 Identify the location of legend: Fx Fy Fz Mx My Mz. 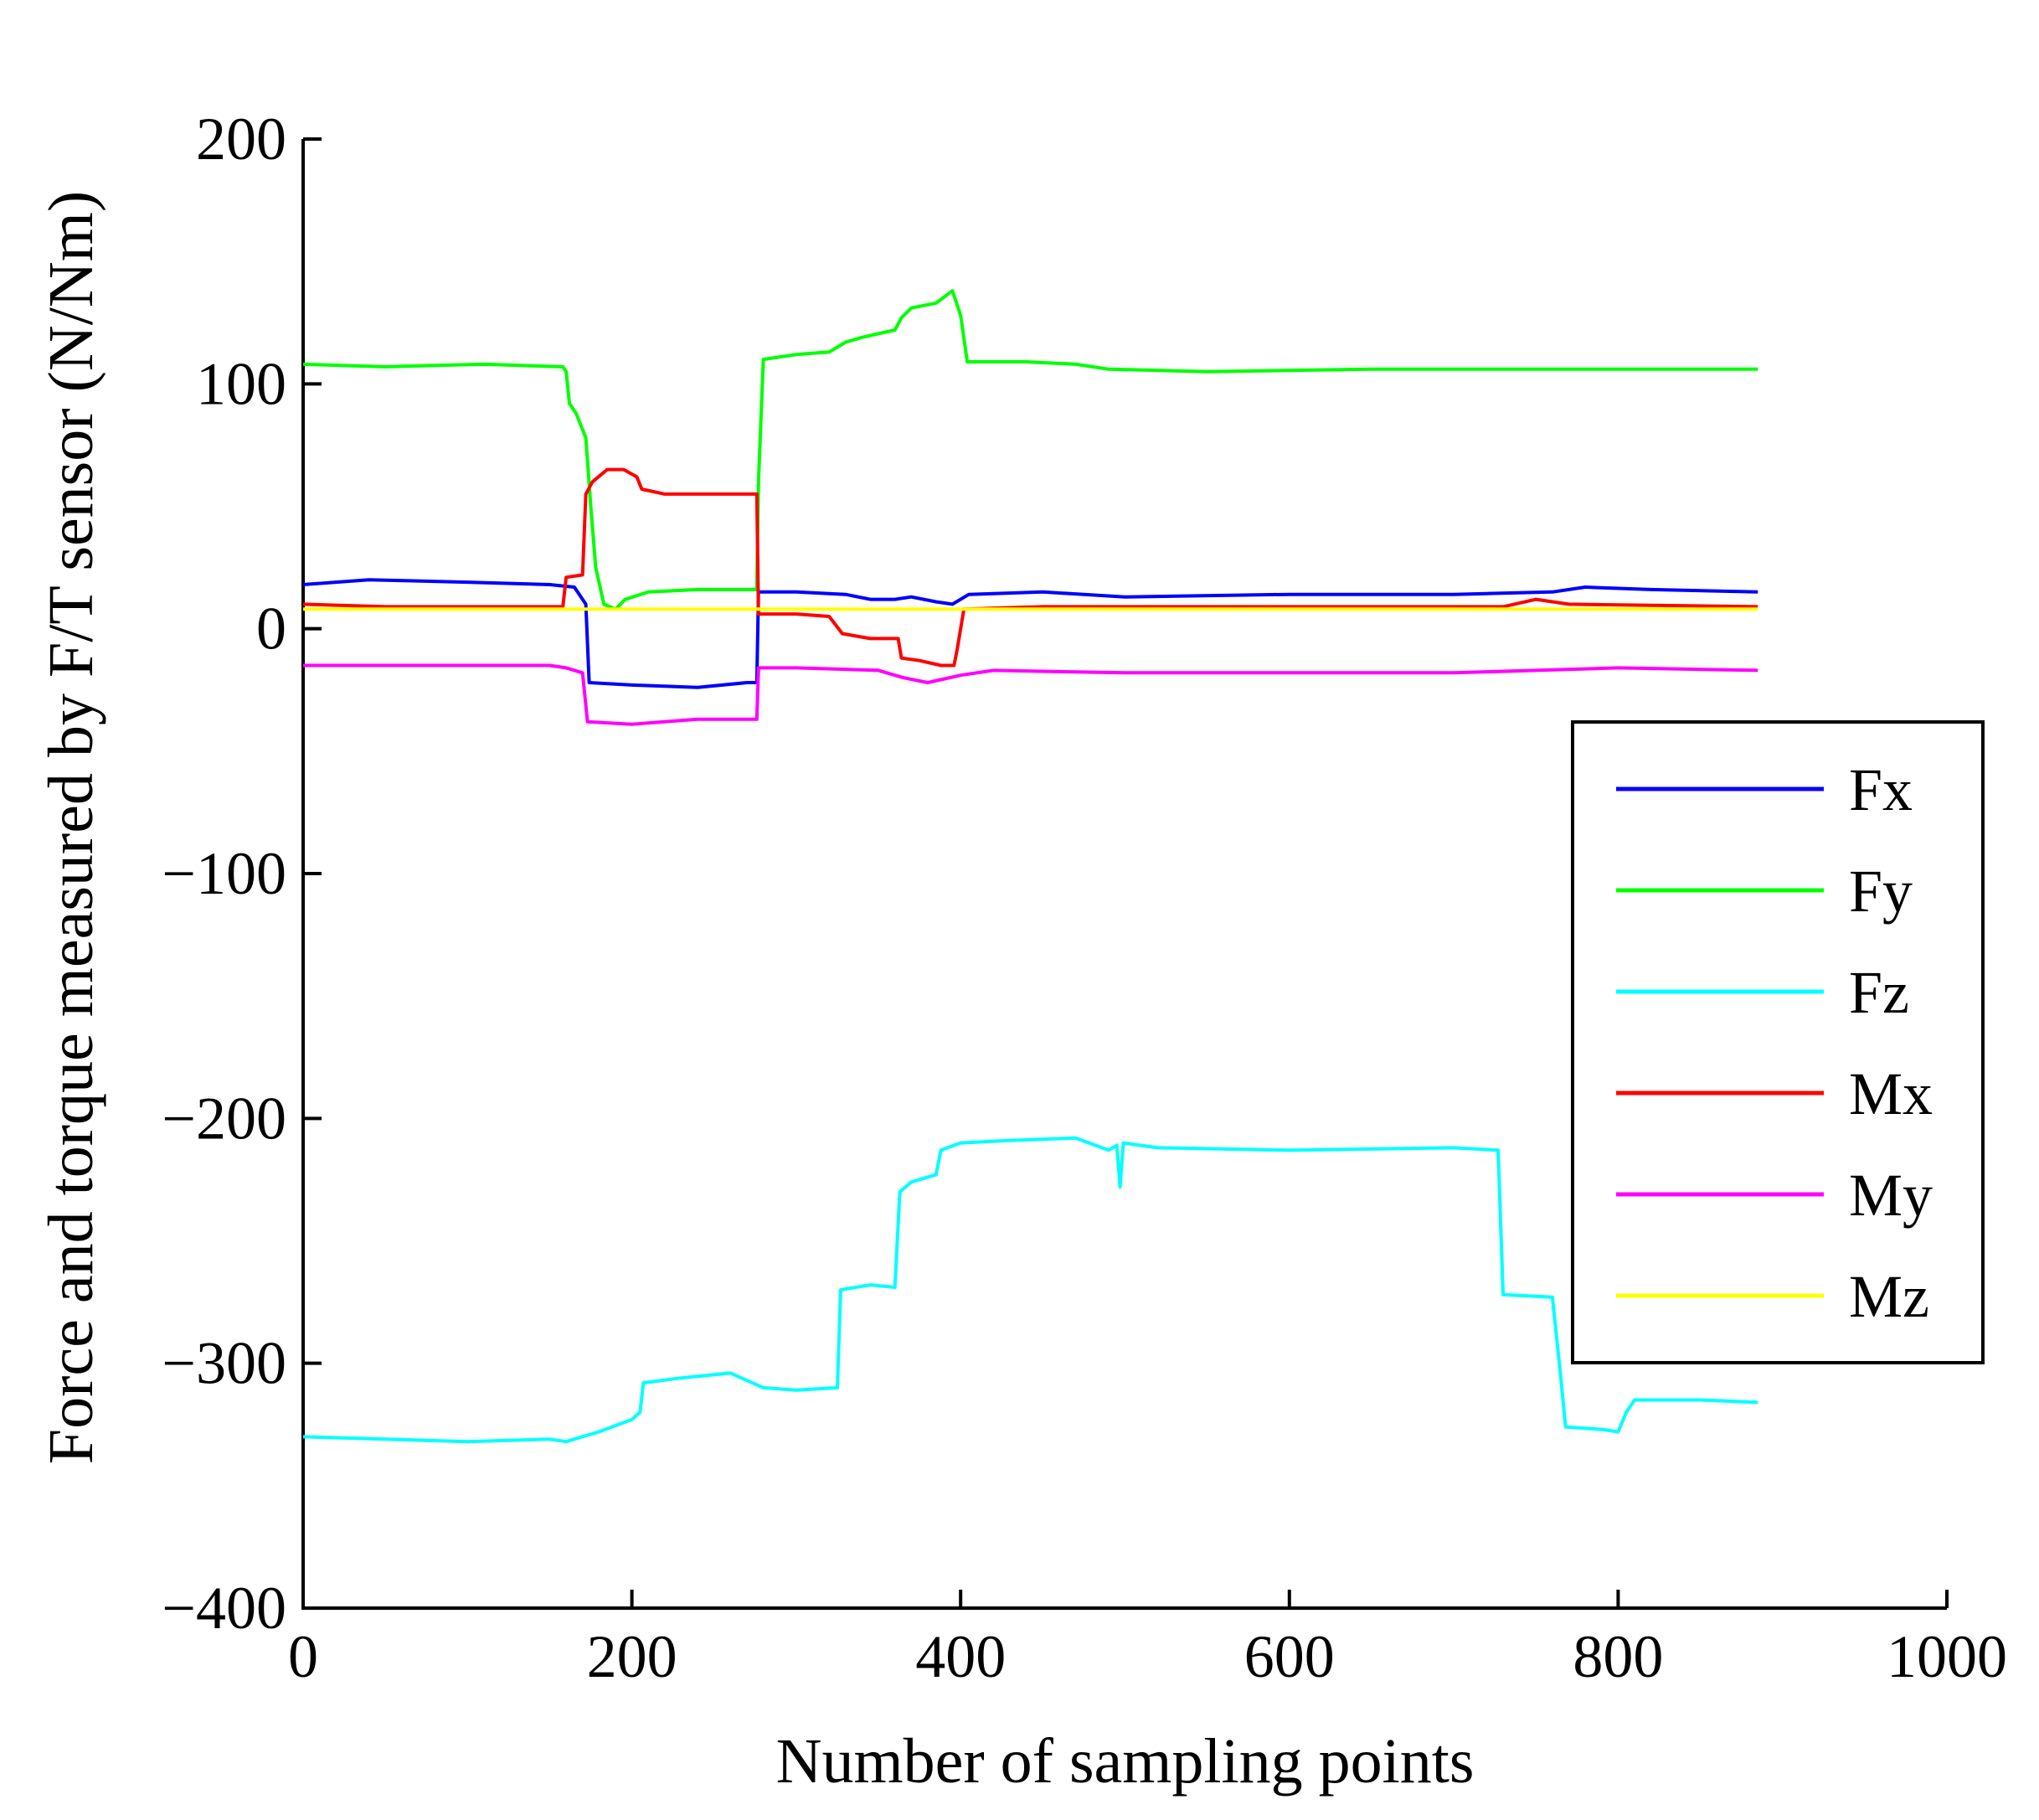
(1778, 1042).